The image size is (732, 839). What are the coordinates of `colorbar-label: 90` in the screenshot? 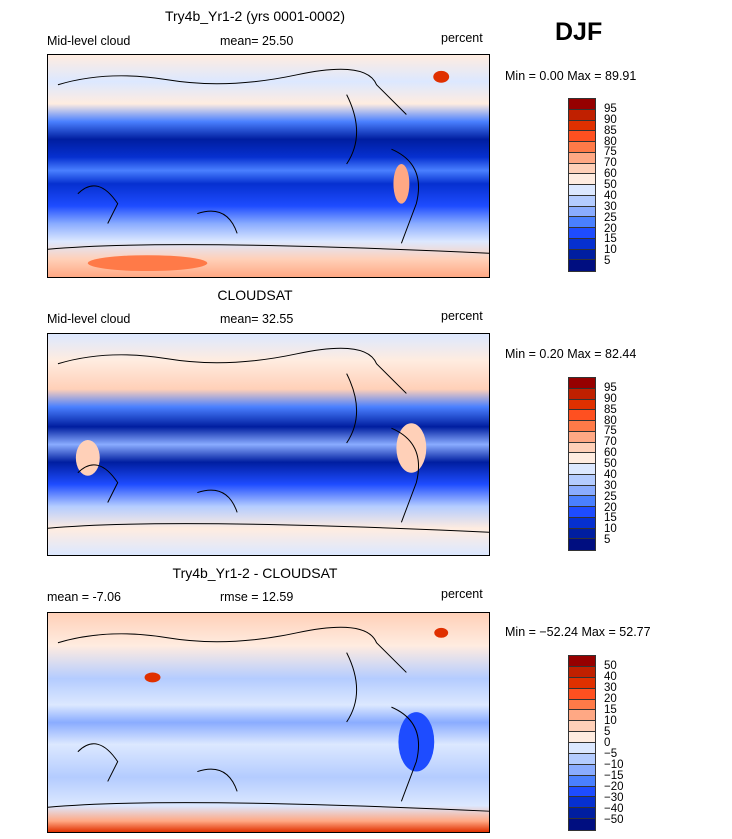 It's located at (610, 398).